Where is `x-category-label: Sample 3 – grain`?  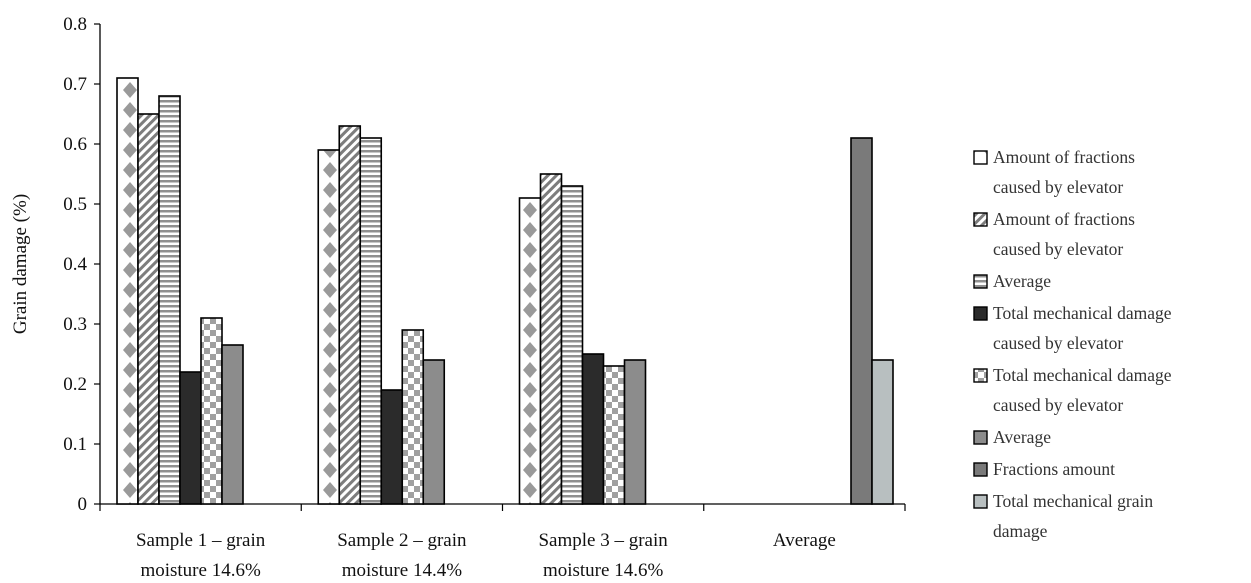 x-category-label: Sample 3 – grain is located at coordinates (603, 540).